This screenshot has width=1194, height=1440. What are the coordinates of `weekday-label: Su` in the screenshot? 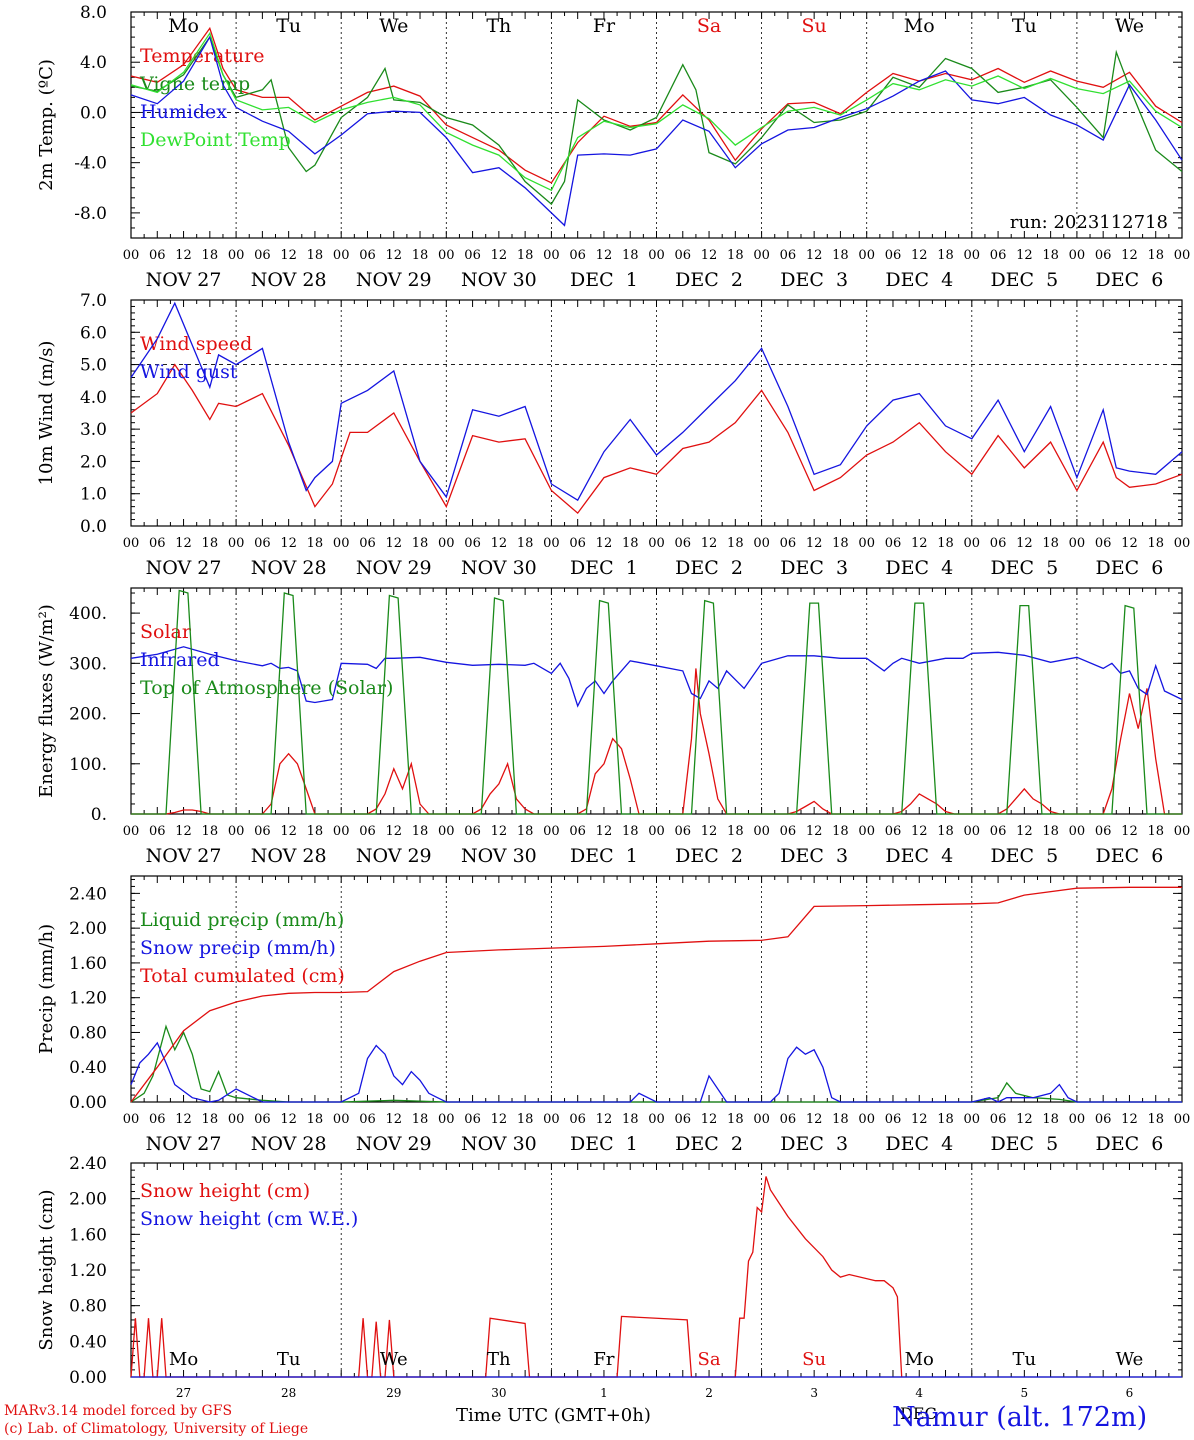 It's located at (814, 26).